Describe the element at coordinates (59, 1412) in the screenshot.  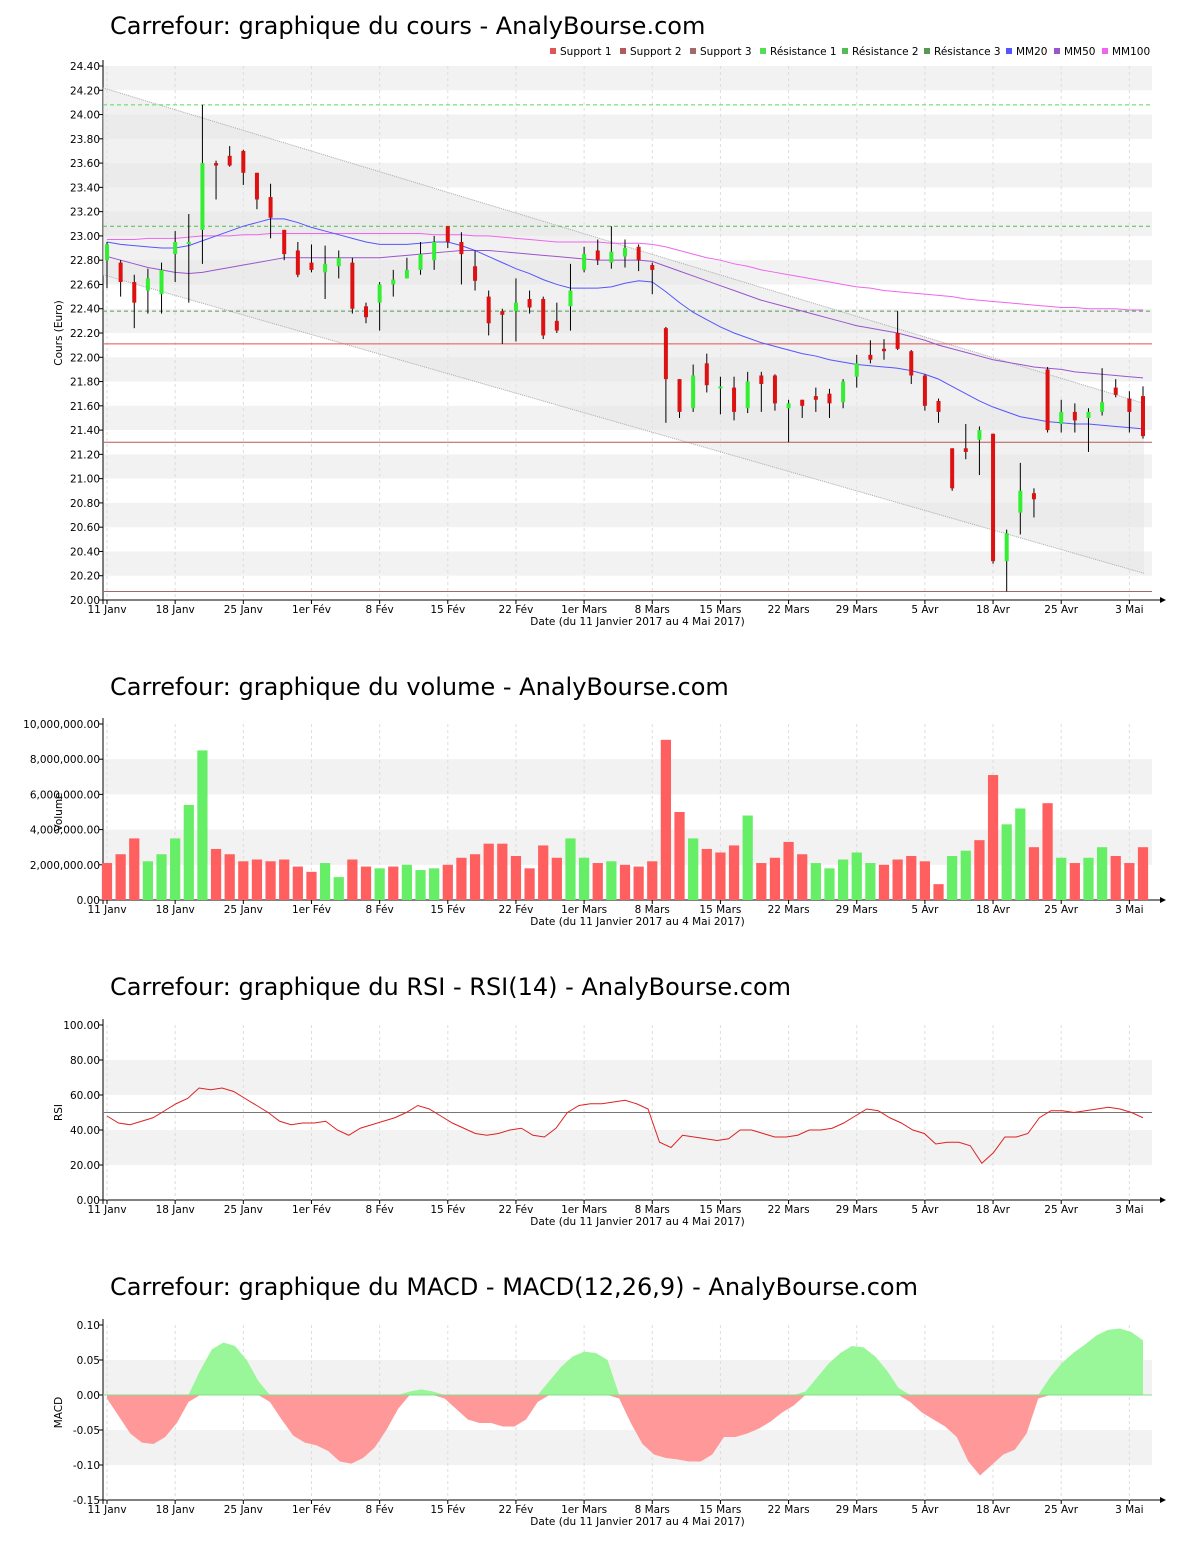
I see `macd-y-axis-label: MACD` at that location.